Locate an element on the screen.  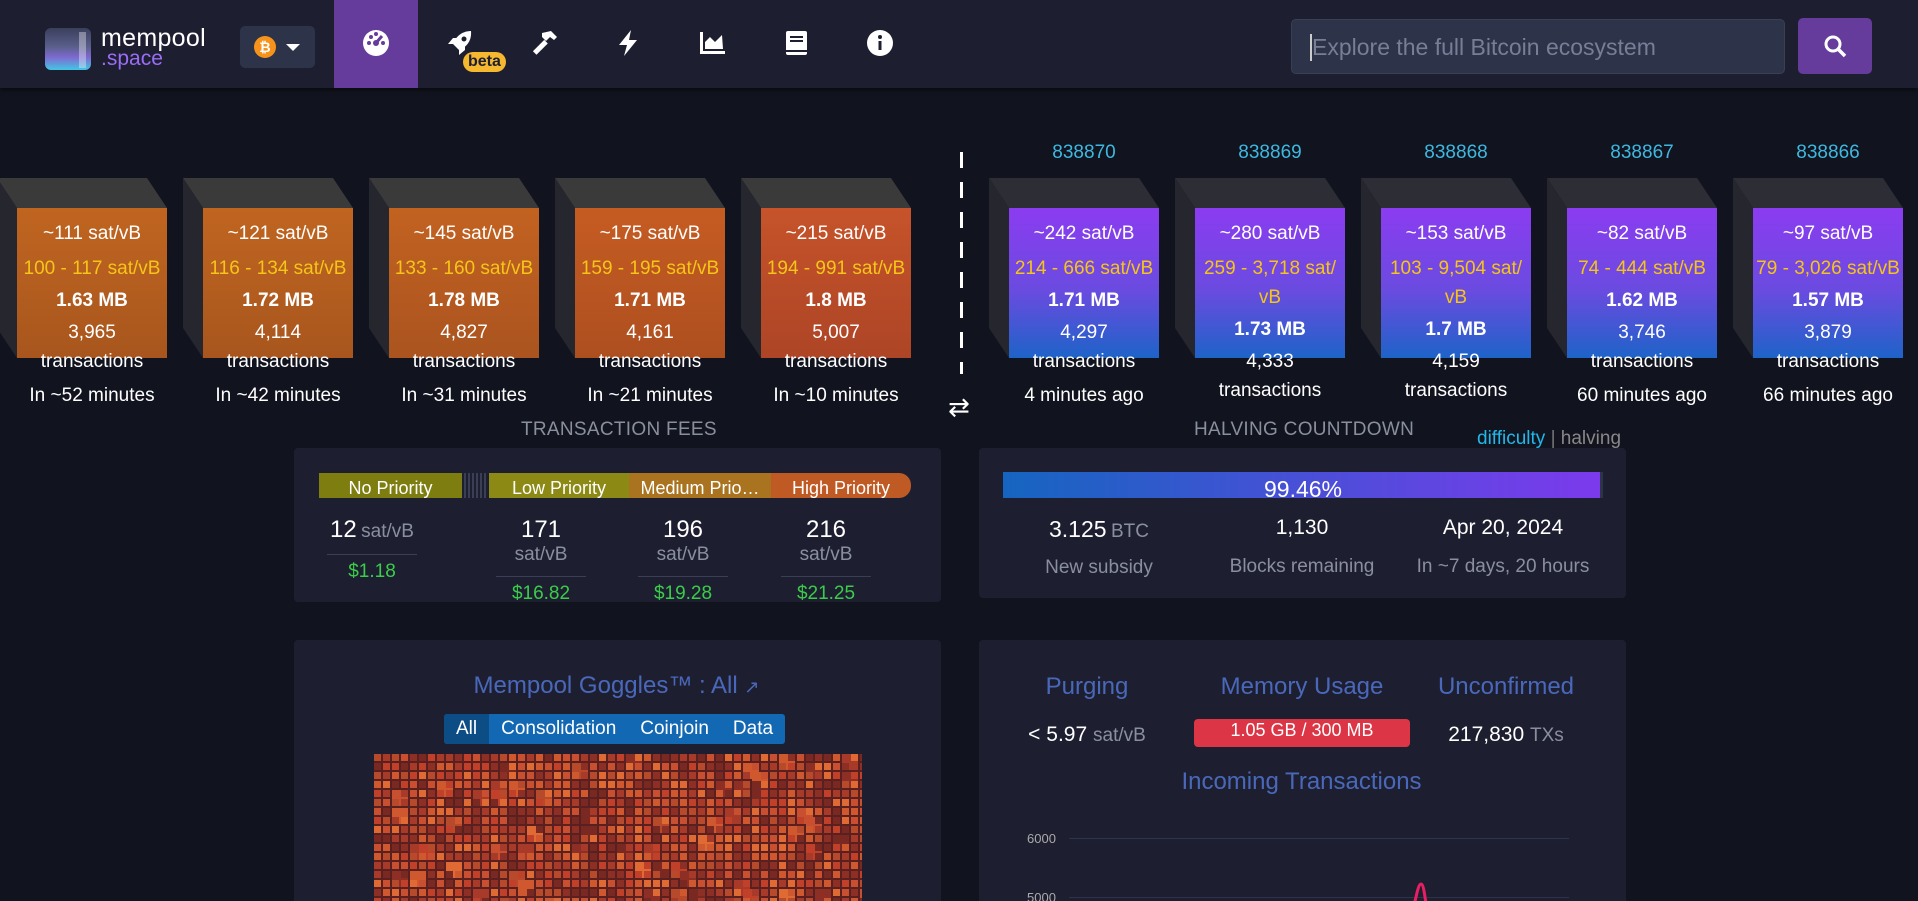
nav-dashboard is located at coordinates (376, 44).